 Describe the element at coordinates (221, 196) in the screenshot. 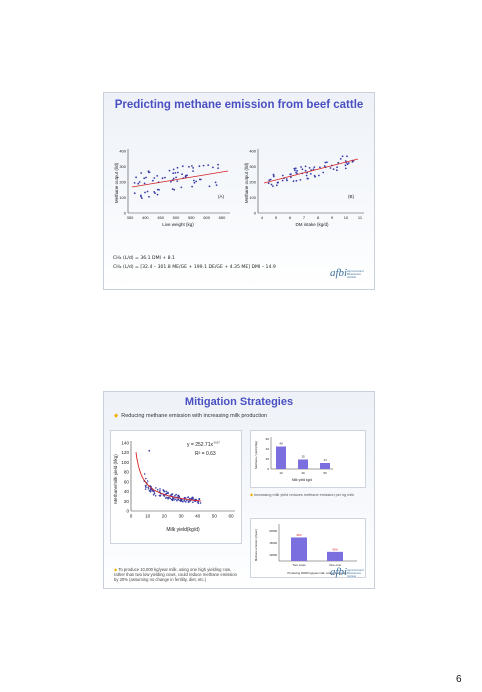

I see `chart-a-tag: (A)` at that location.